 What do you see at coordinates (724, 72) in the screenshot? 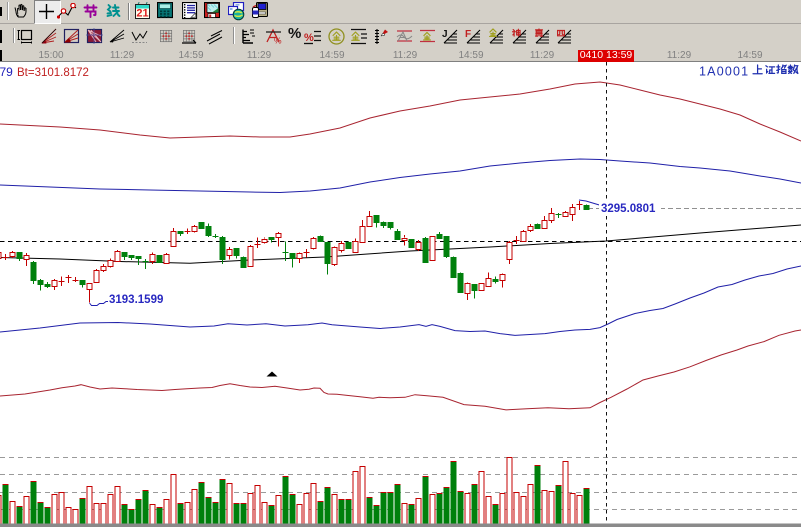
I see `svg-text: 1A0001` at bounding box center [724, 72].